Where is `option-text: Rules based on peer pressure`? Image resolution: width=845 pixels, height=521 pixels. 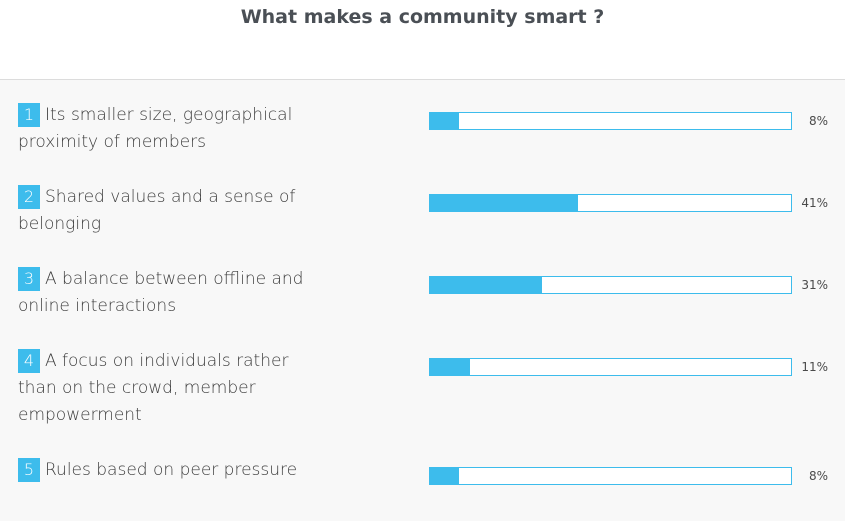 option-text: Rules based on peer pressure is located at coordinates (171, 470).